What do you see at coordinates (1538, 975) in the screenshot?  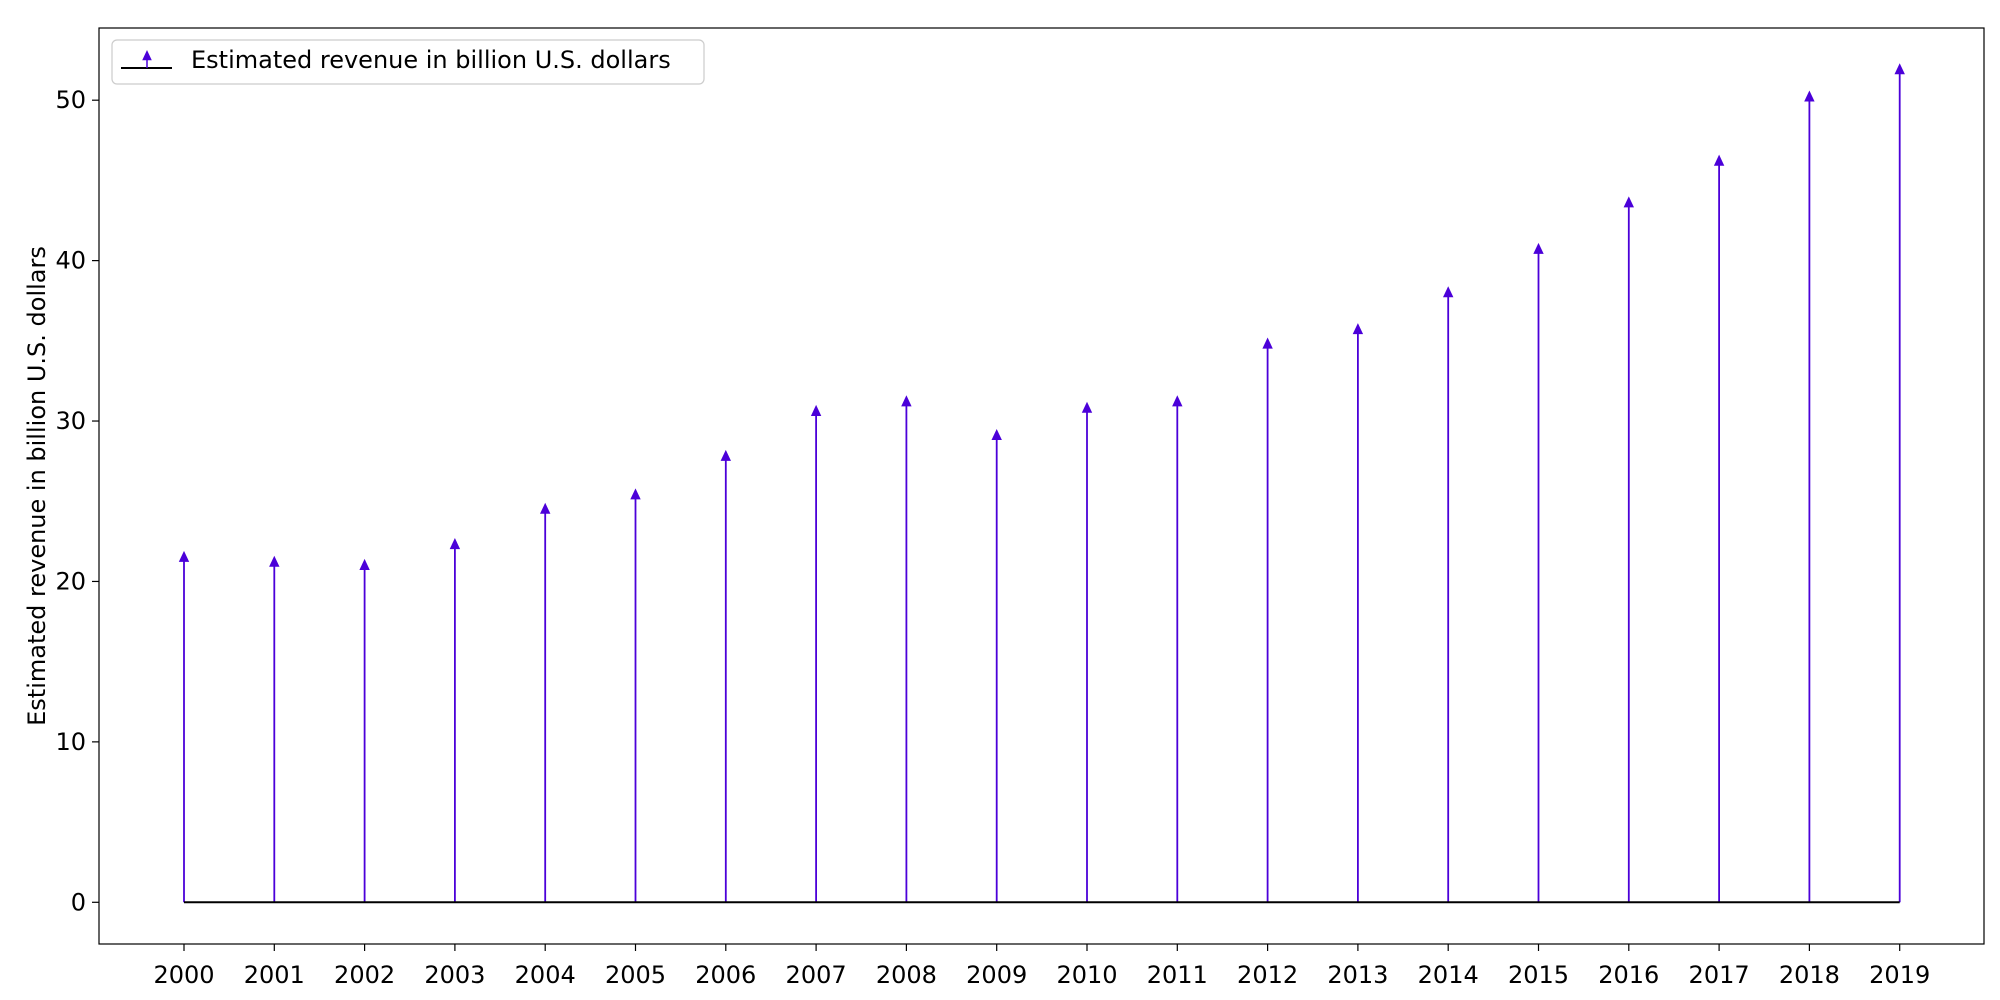 I see `x-tick-label: 2015` at bounding box center [1538, 975].